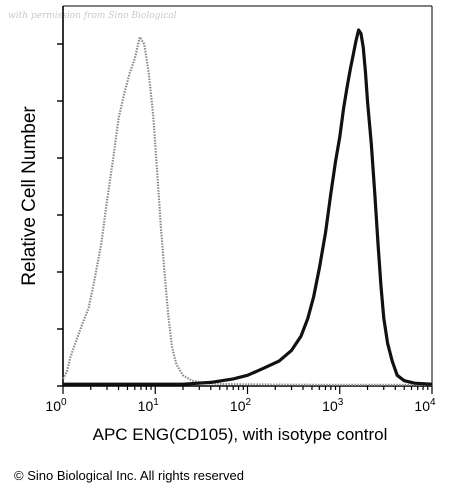  Describe the element at coordinates (92, 16) in the screenshot. I see `watermark: with permission from Sino Biological` at that location.